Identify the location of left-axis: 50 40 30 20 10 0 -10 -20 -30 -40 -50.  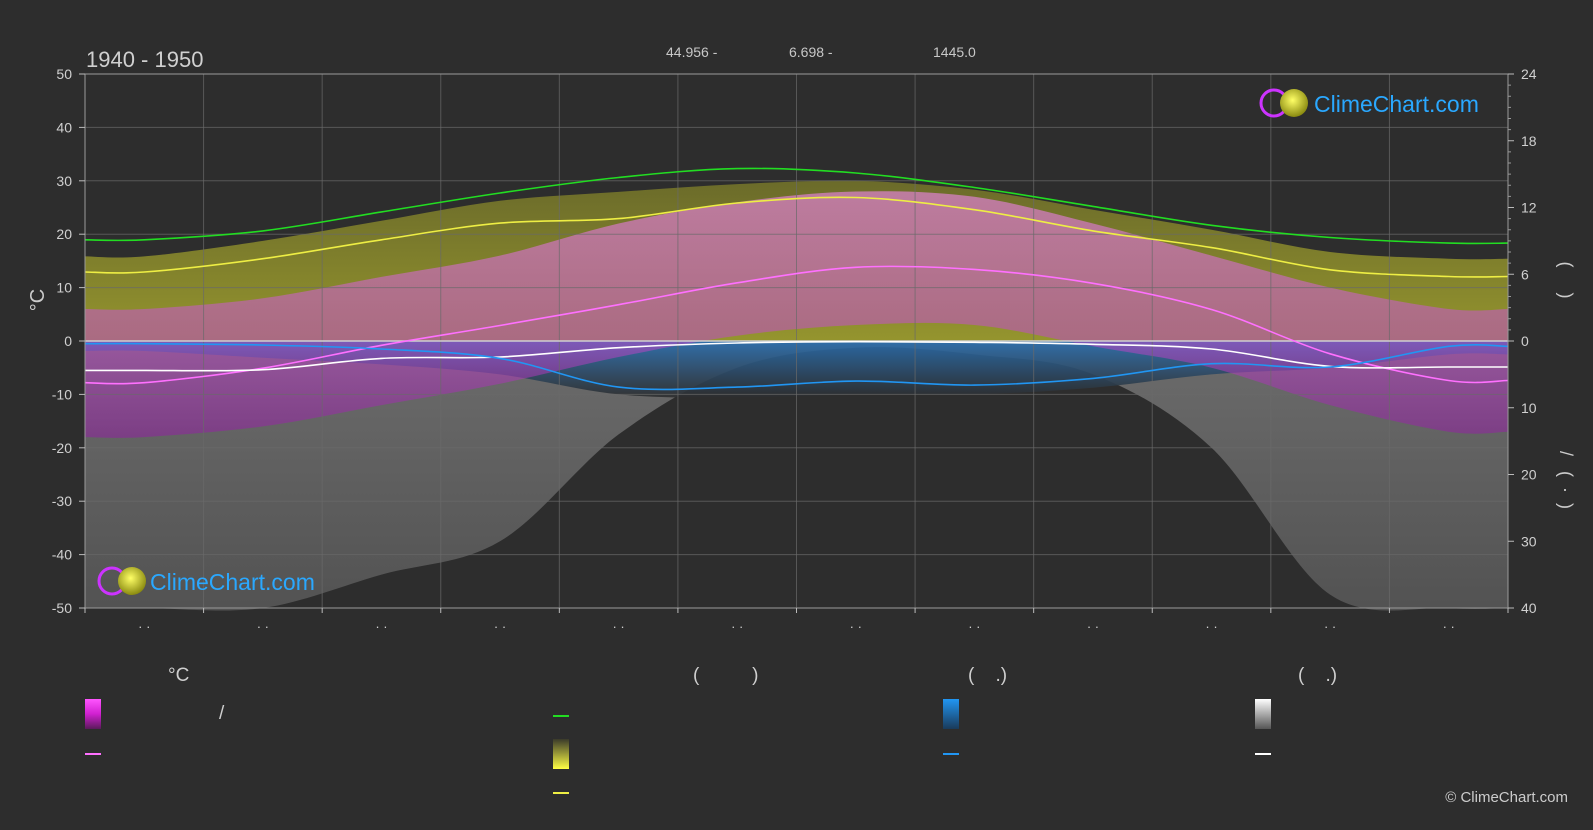
(68, 341).